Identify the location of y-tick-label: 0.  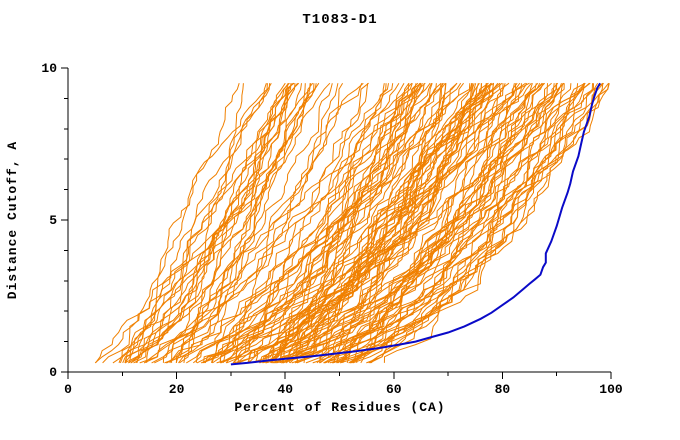
(53, 372).